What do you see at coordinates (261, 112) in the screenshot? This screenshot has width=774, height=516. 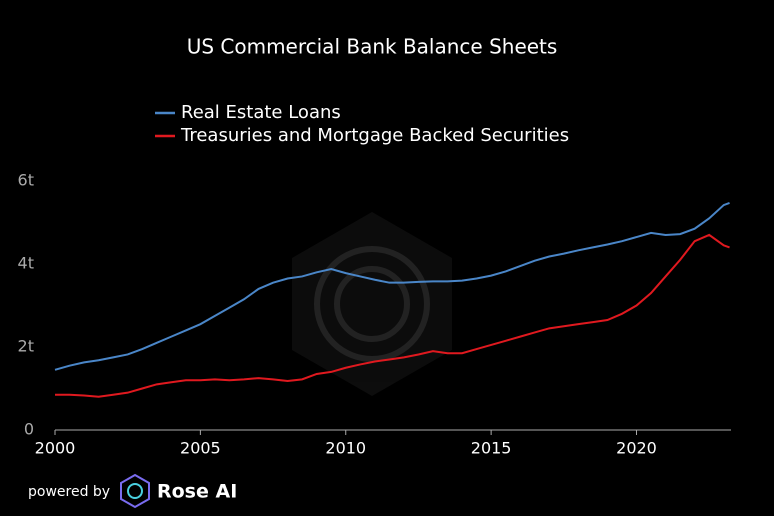 I see `legend-label: Real Estate Loans` at bounding box center [261, 112].